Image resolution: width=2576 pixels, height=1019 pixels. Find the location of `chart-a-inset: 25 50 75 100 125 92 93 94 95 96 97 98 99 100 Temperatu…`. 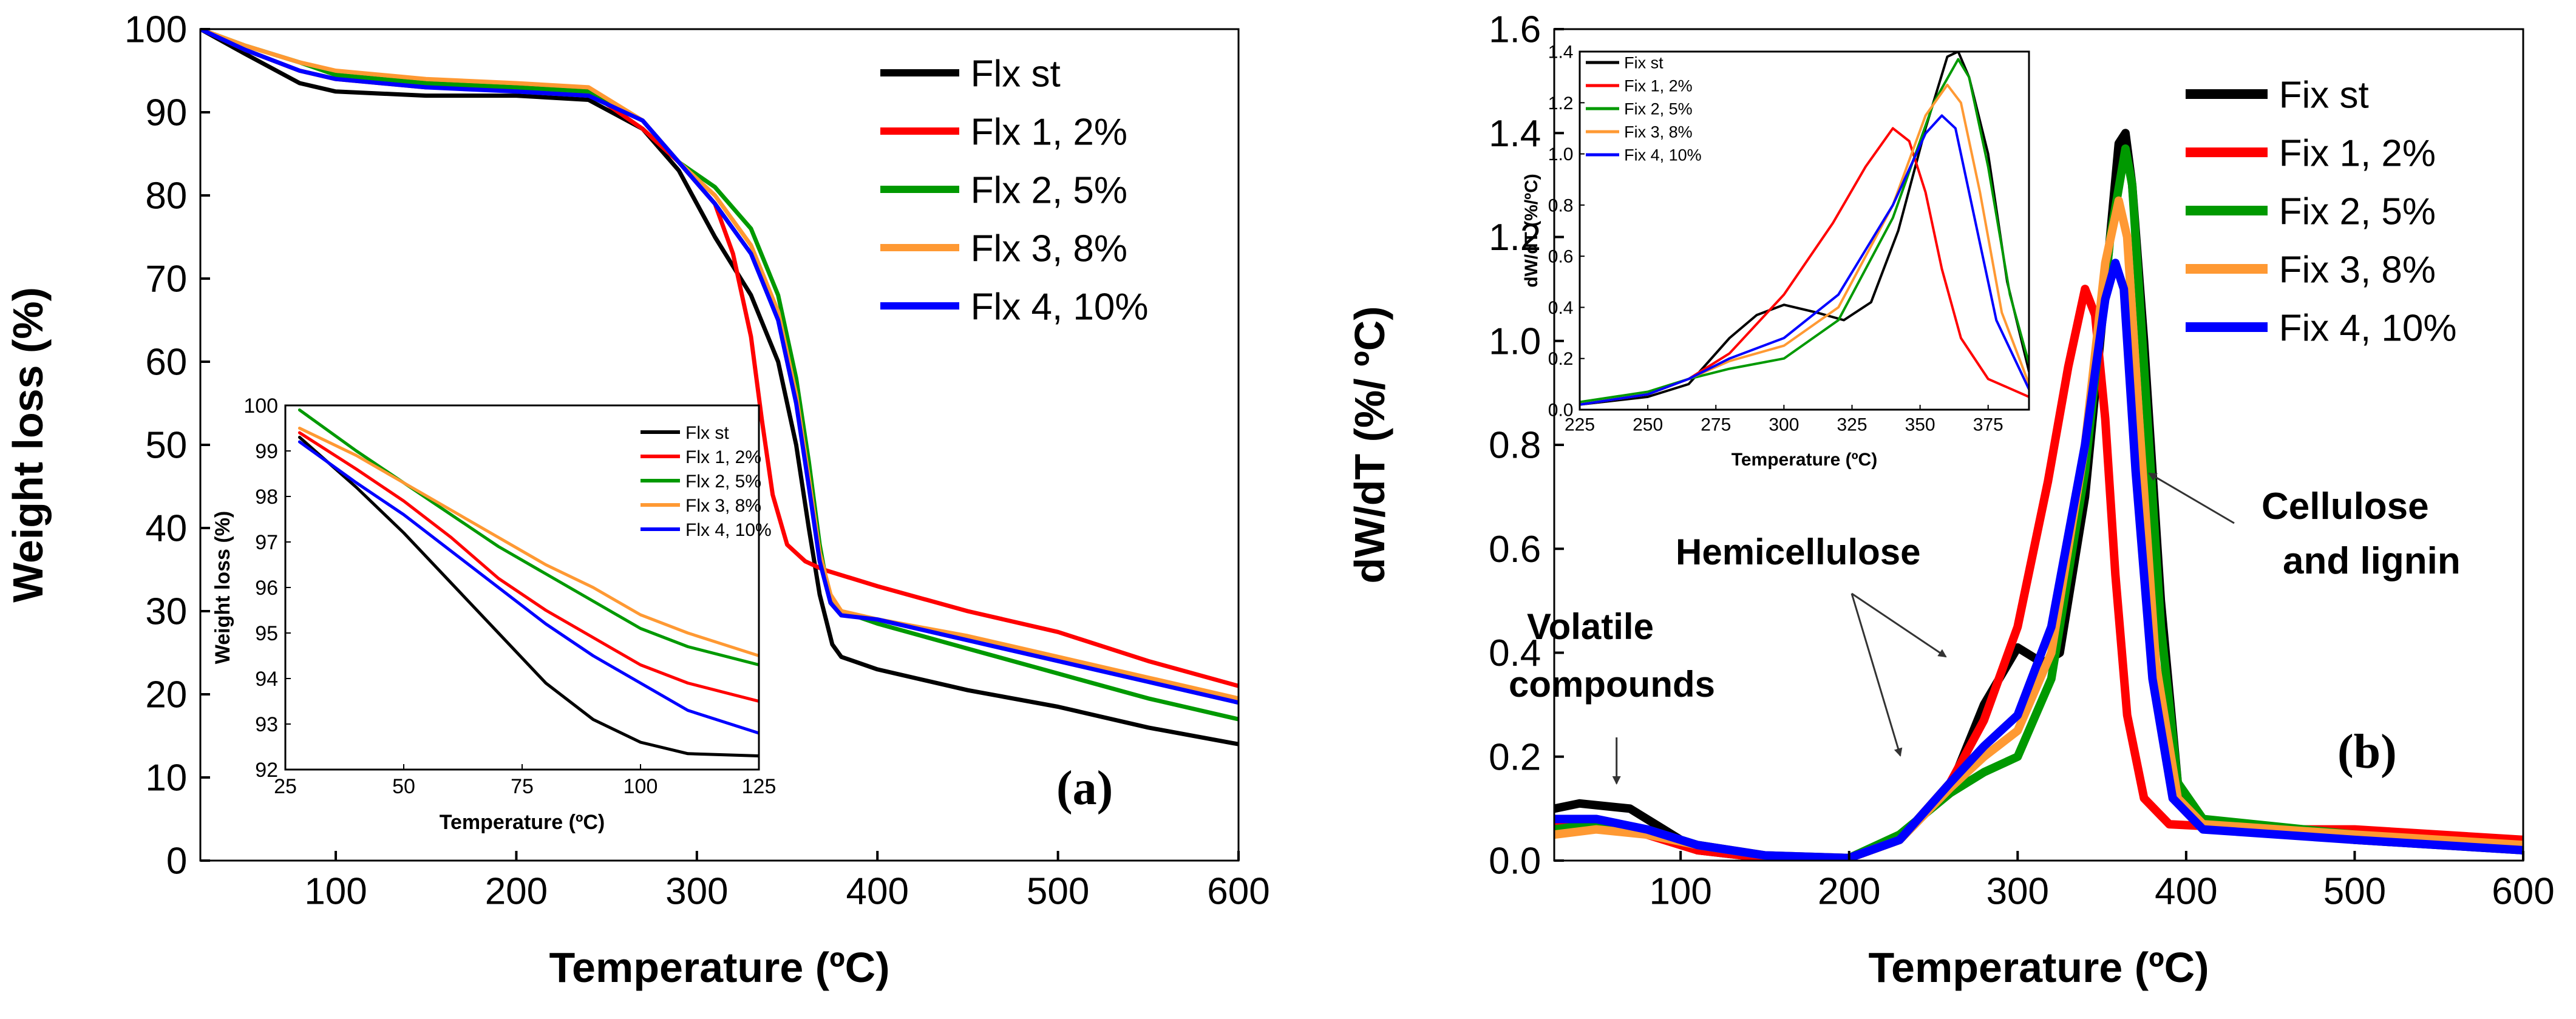

chart-a-inset: 25 50 75 100 125 92 93 94 95 96 97 98 99 100 Temperatu… is located at coordinates (493, 614).